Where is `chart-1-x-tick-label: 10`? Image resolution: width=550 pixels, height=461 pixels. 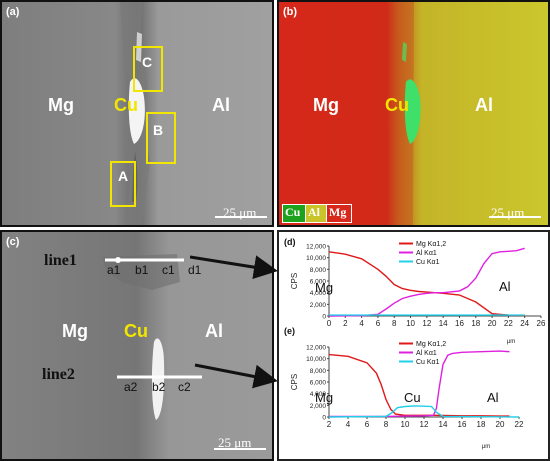 chart-1-x-tick-label: 10 is located at coordinates (405, 424).